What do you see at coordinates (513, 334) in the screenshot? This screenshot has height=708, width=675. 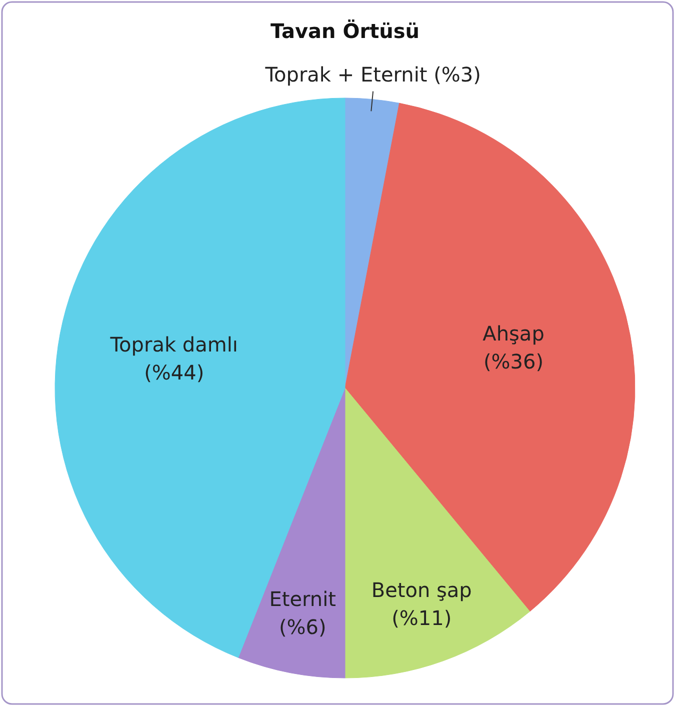 I see `slice-label: Ahşap` at bounding box center [513, 334].